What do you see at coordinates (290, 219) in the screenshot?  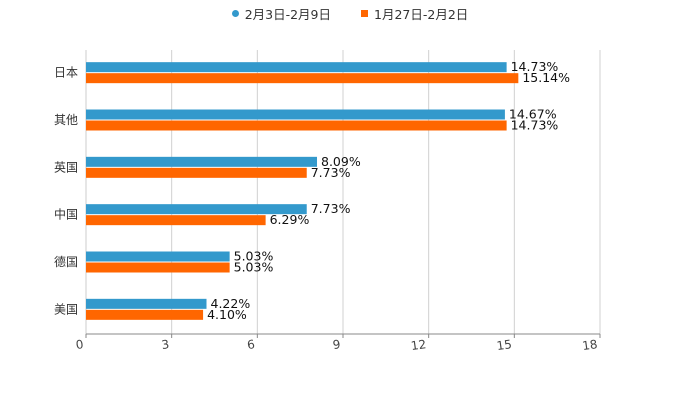 I see `data-label-series-2: 6.29%` at bounding box center [290, 219].